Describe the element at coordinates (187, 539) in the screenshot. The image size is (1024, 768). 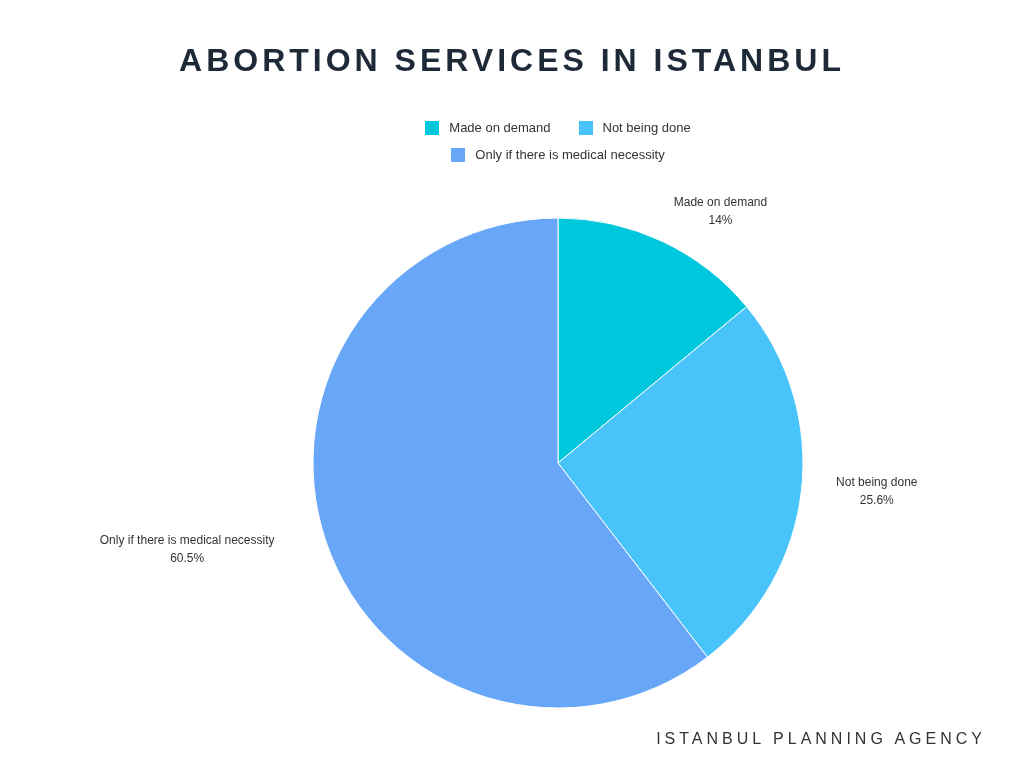
I see `slice-label: Only if there is medical necessity` at that location.